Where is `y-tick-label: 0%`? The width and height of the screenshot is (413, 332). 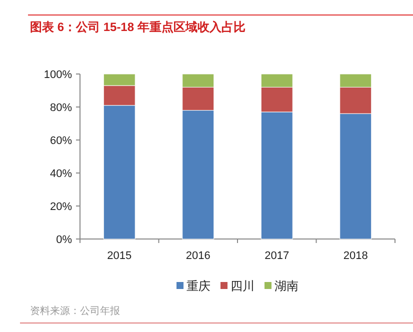 y-tick-label: 0% is located at coordinates (64, 240).